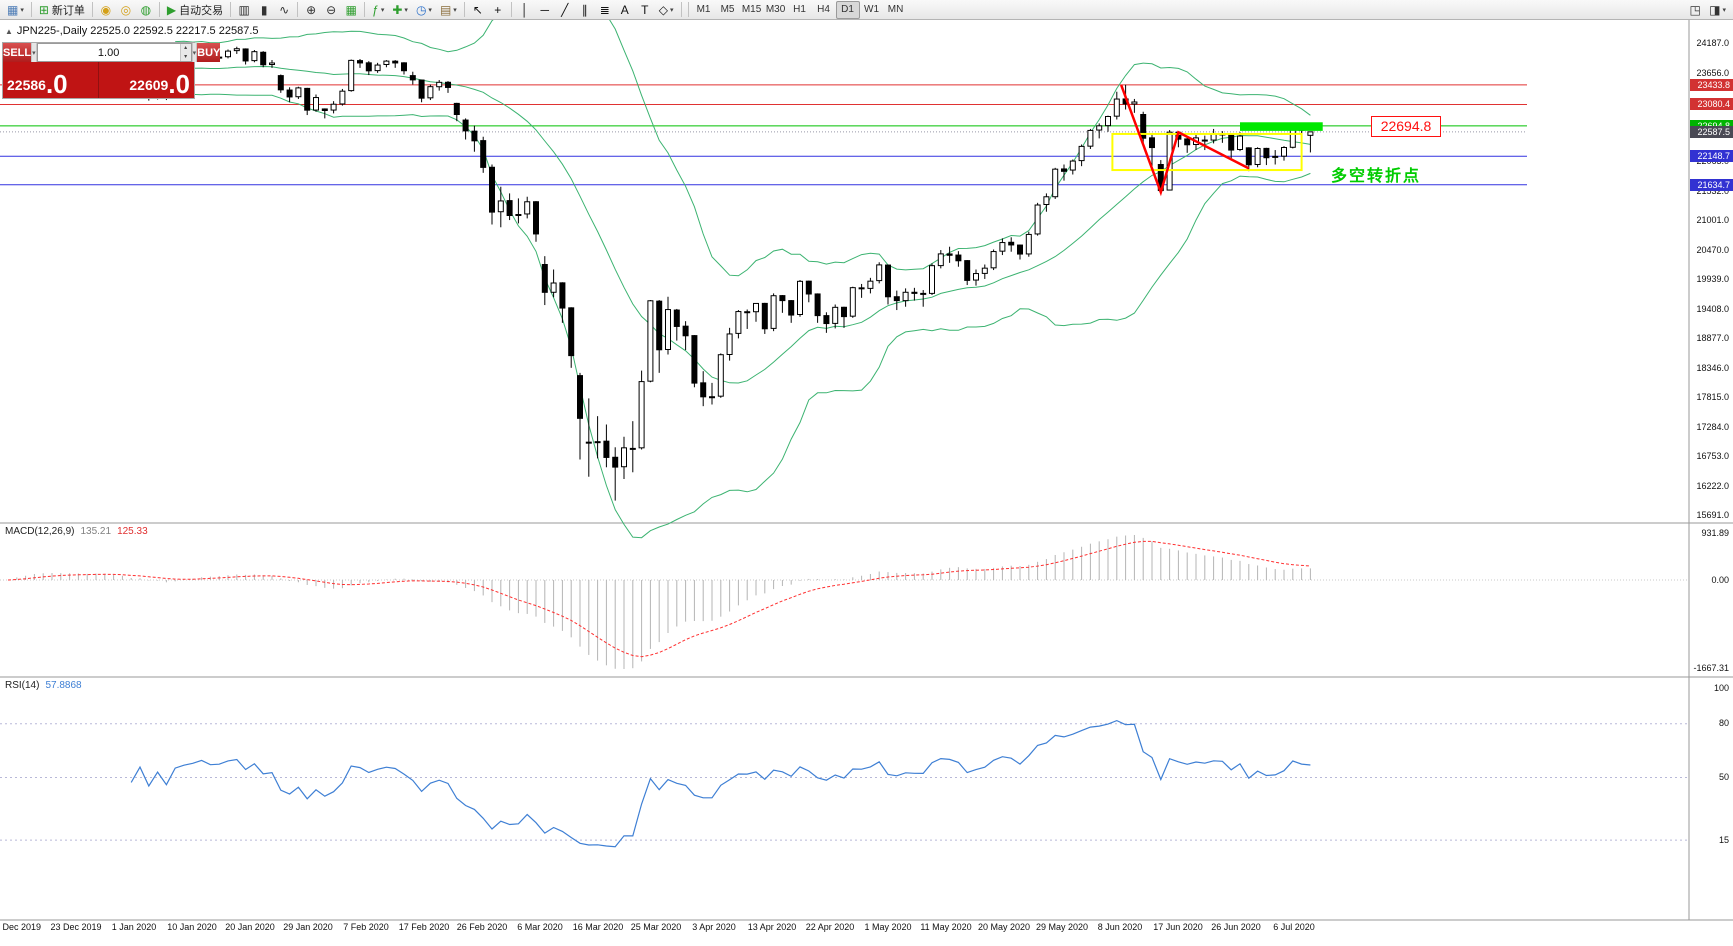 The image size is (1733, 946). I want to click on price-axis-badge: 21634.7, so click(1711, 184).